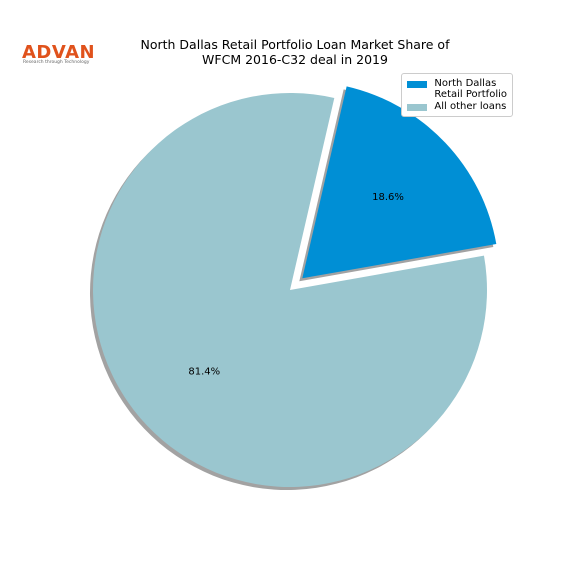 The width and height of the screenshot is (576, 576). Describe the element at coordinates (470, 89) in the screenshot. I see `legend-label: North Dallas Retail Portfolio` at that location.